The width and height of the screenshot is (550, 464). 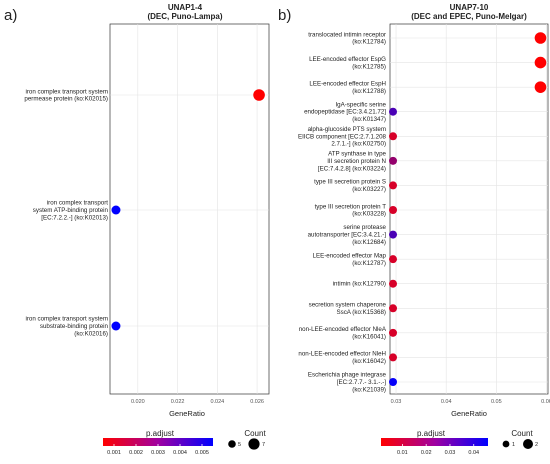 I want to click on legend-b-size-large-label: 2, so click(x=536, y=445).